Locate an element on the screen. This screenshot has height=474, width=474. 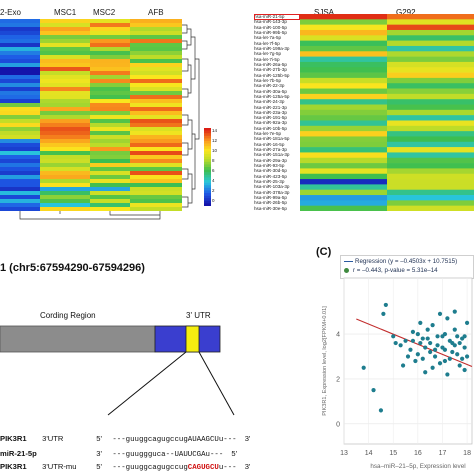
mirna-row-label: hsa-miR-10b-5p is located at coordinates (270, 128).